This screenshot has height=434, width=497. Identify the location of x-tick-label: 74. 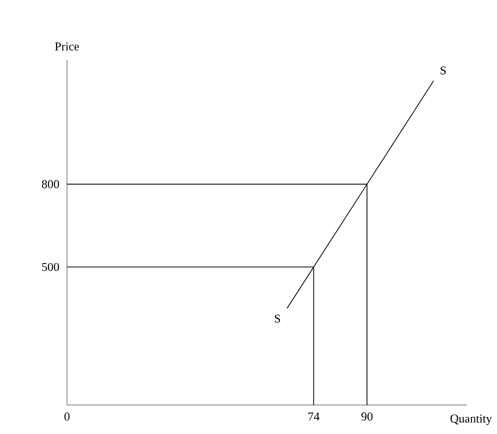
(314, 416).